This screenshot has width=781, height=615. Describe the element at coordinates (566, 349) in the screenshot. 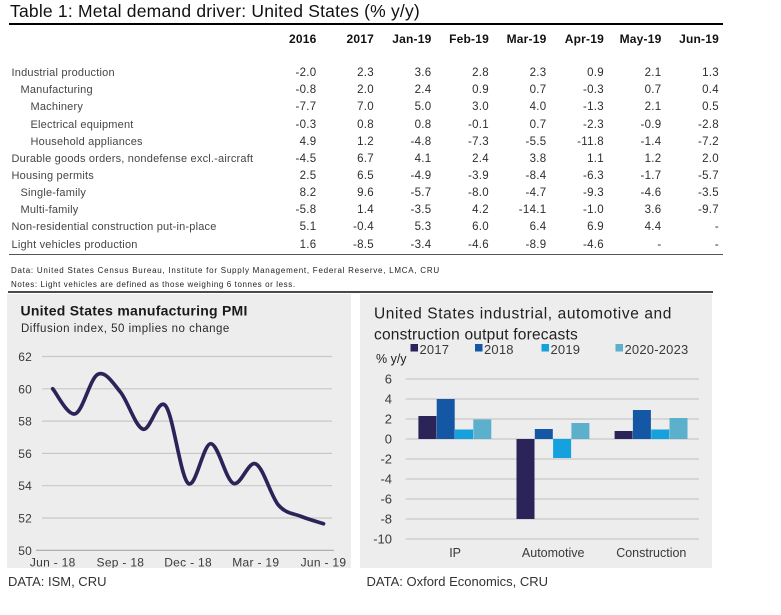

I see `svg-text: 2019` at that location.